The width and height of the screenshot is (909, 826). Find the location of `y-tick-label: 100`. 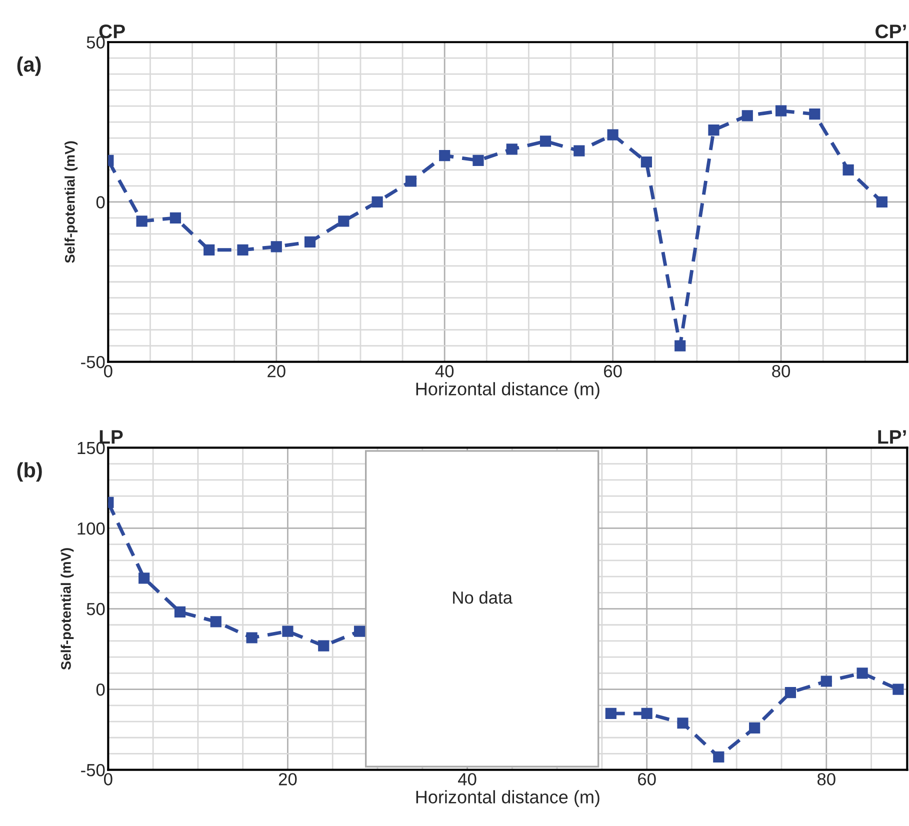

y-tick-label: 100 is located at coordinates (91, 528).